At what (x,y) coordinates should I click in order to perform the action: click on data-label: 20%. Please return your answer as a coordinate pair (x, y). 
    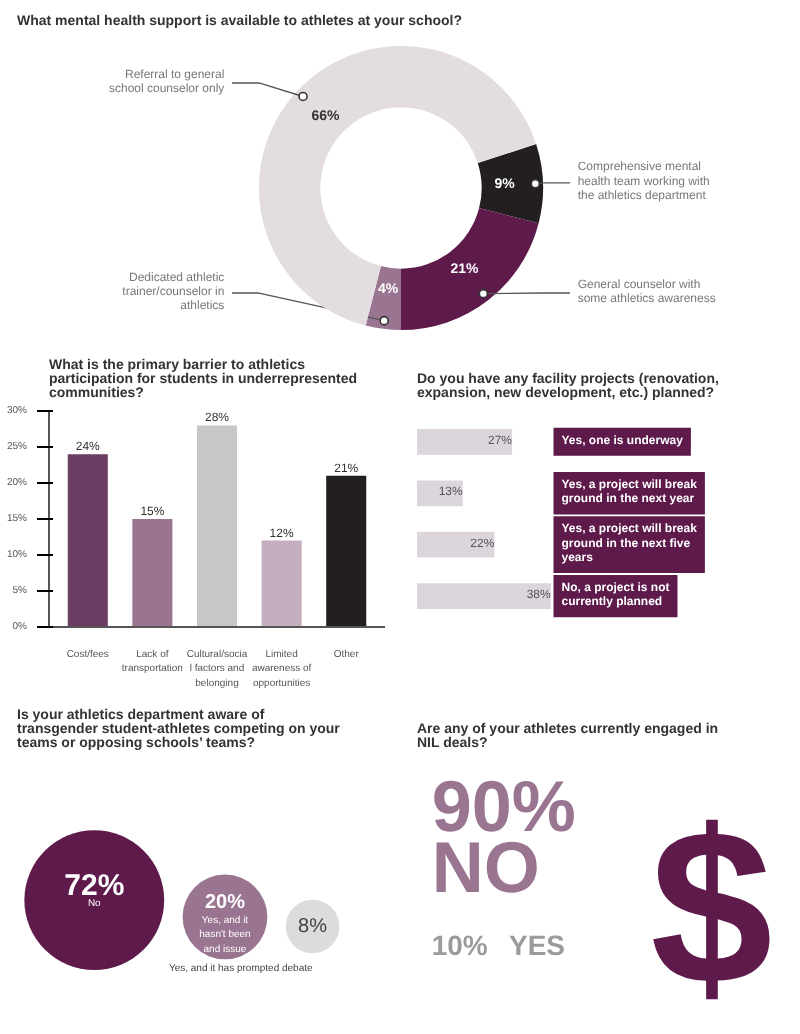
    Looking at the image, I should click on (225, 902).